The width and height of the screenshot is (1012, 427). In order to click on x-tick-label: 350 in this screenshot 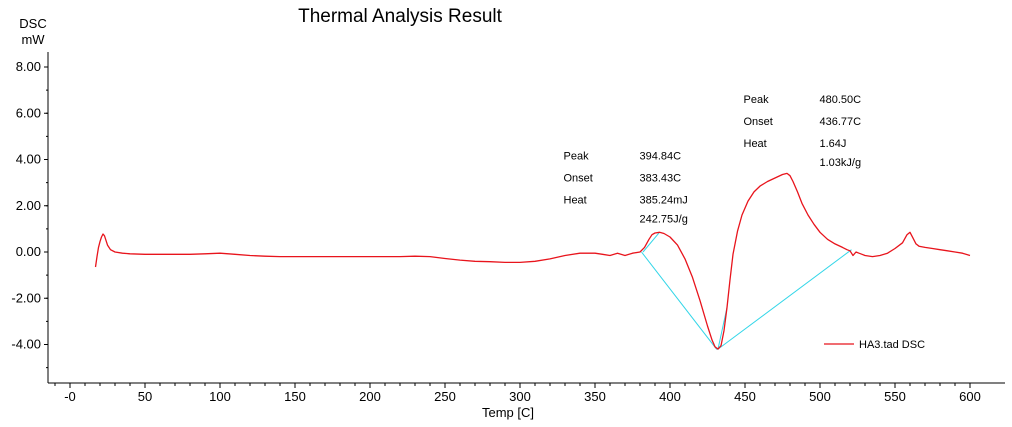, I will do `click(595, 396)`.